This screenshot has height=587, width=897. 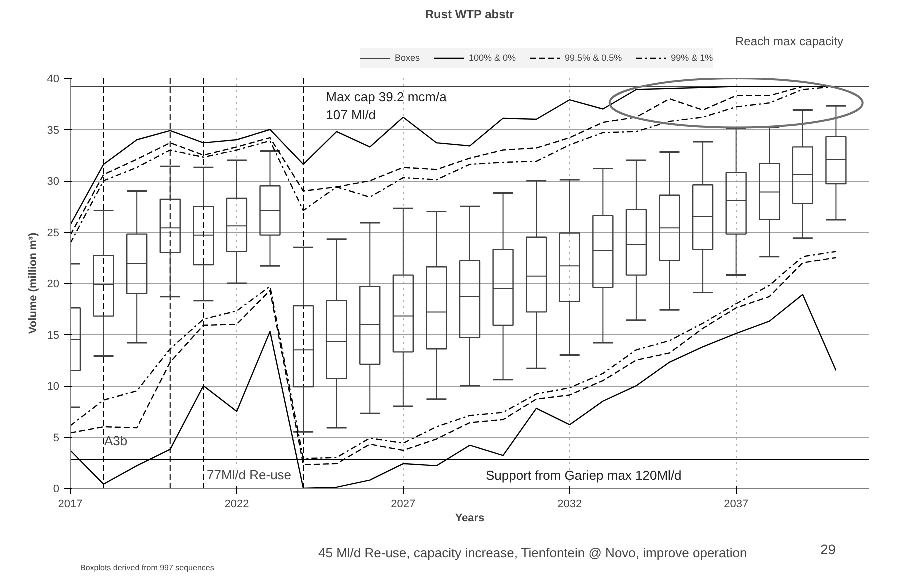 What do you see at coordinates (56, 490) in the screenshot?
I see `y-tick-label: 0` at bounding box center [56, 490].